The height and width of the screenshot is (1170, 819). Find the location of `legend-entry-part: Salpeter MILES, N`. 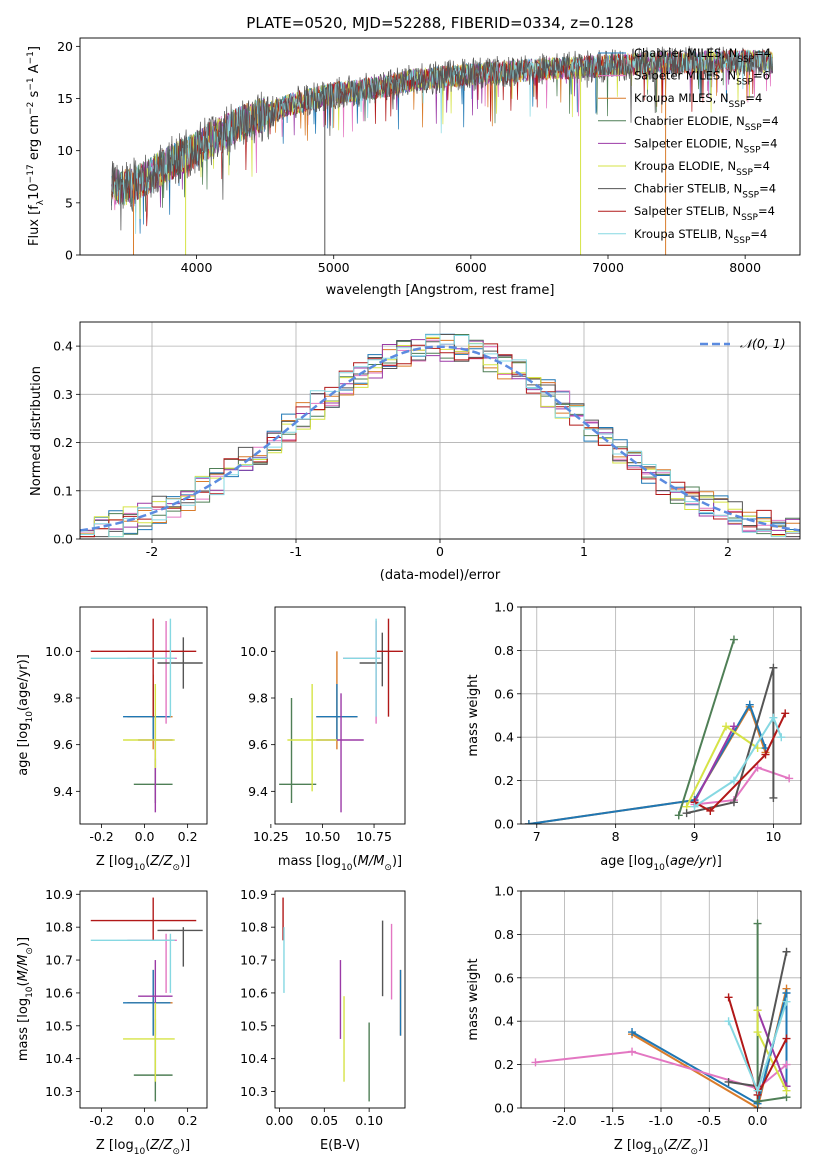

legend-entry-part: Salpeter MILES, N is located at coordinates (685, 76).